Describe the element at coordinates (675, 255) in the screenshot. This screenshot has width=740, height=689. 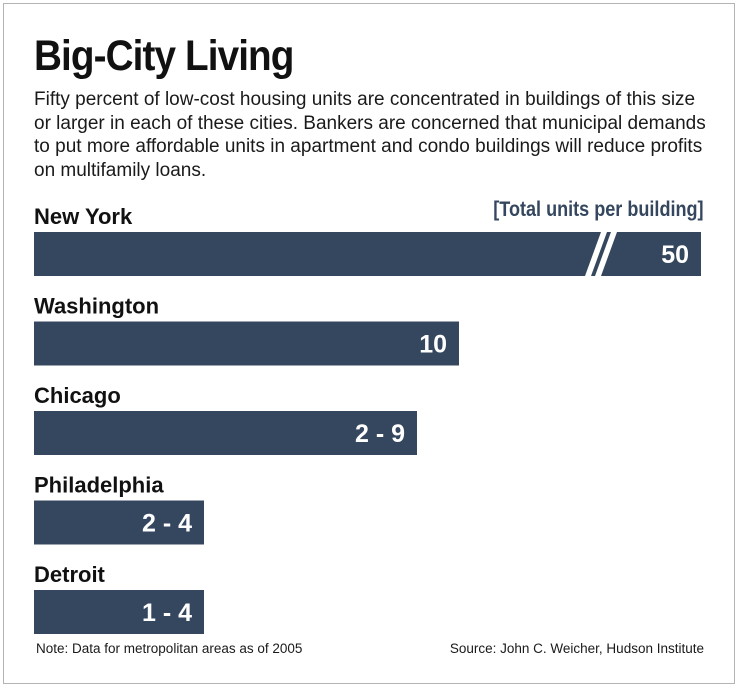
I see `value-label-new-york: 50` at that location.